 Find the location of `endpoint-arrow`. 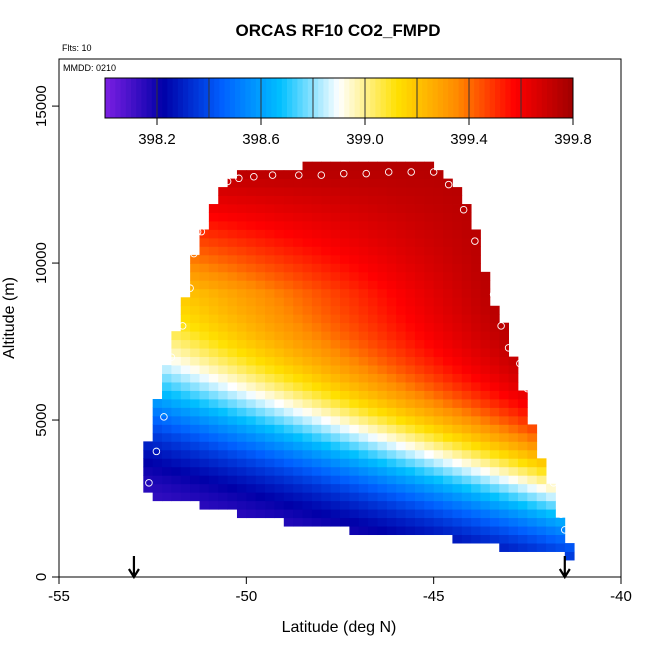

endpoint-arrow is located at coordinates (134, 568).